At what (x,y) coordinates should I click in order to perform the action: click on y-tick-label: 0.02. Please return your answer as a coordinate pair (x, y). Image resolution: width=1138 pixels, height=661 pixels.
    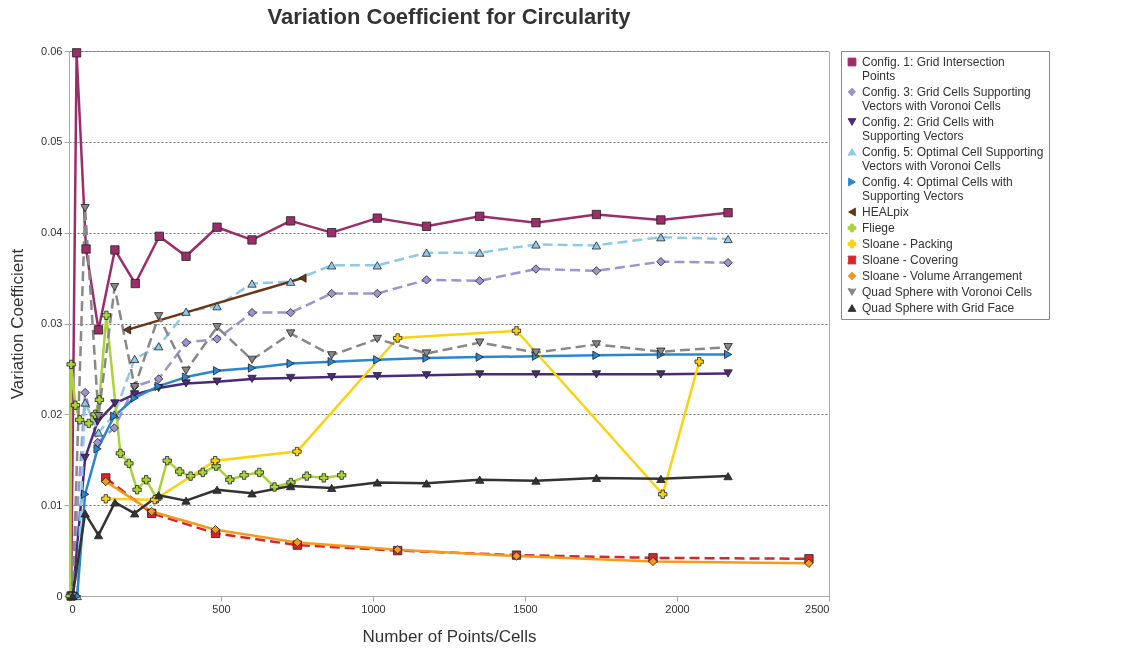
    Looking at the image, I should click on (52, 413).